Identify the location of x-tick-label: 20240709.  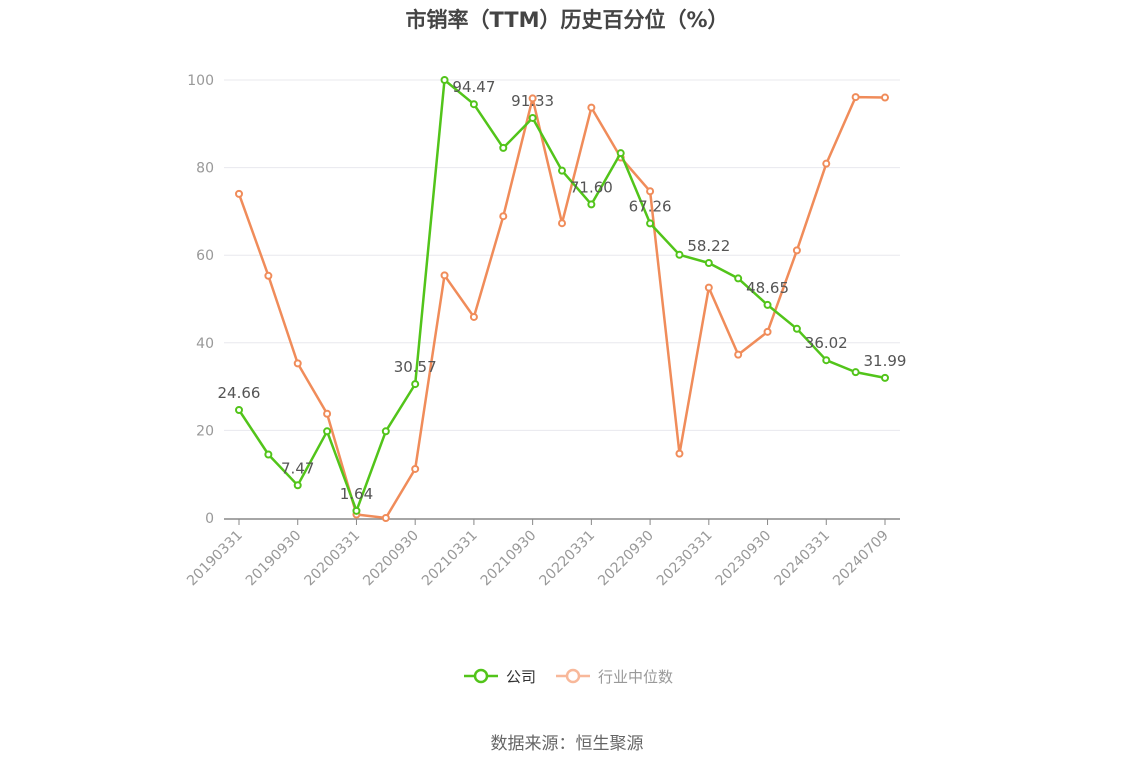
(861, 559).